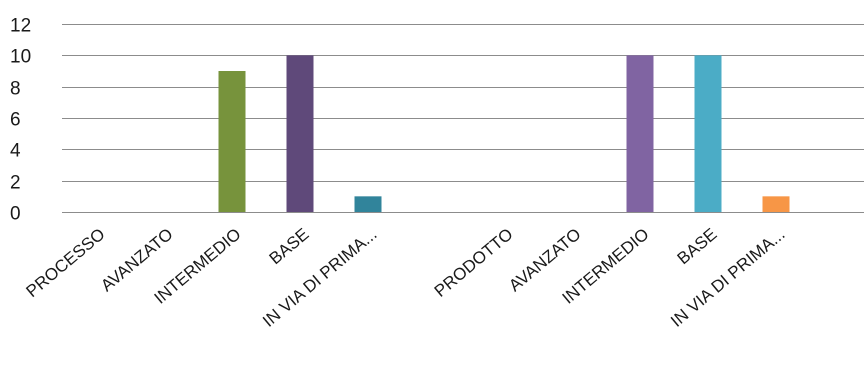 This screenshot has height=370, width=864. What do you see at coordinates (15, 89) in the screenshot?
I see `y-tick-label: 8` at bounding box center [15, 89].